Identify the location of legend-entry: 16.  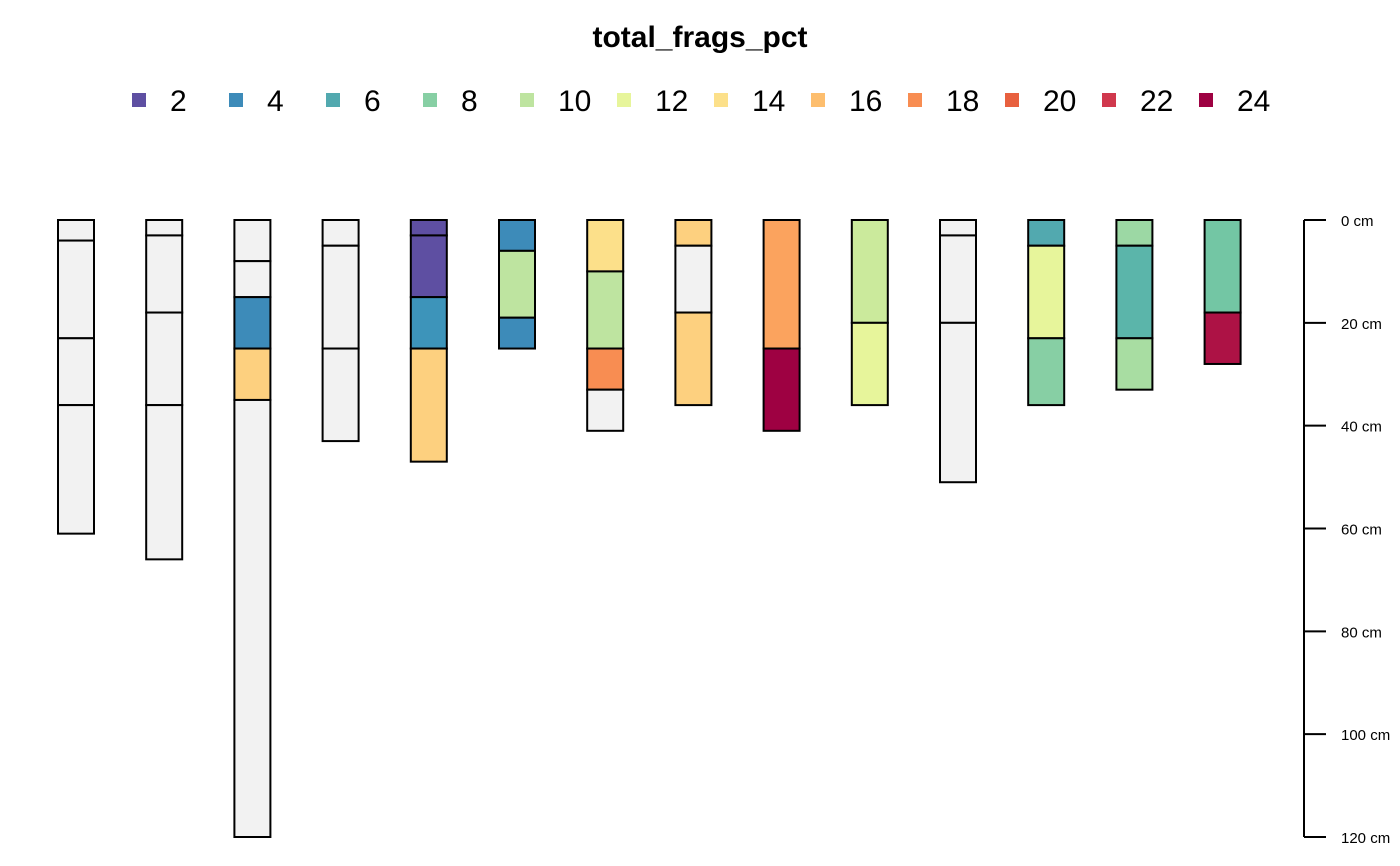
(846, 101).